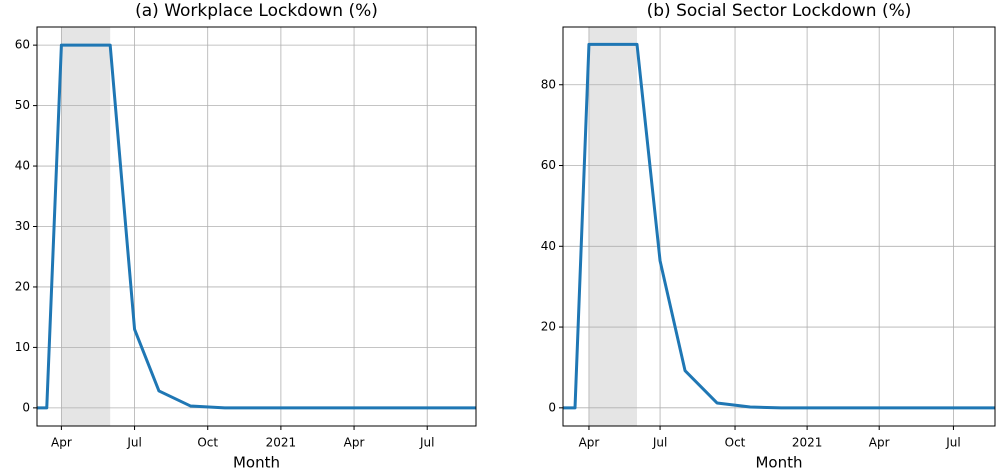  Describe the element at coordinates (779, 11) in the screenshot. I see `chart-title: (b) Social Sector Lockdown (%)` at that location.